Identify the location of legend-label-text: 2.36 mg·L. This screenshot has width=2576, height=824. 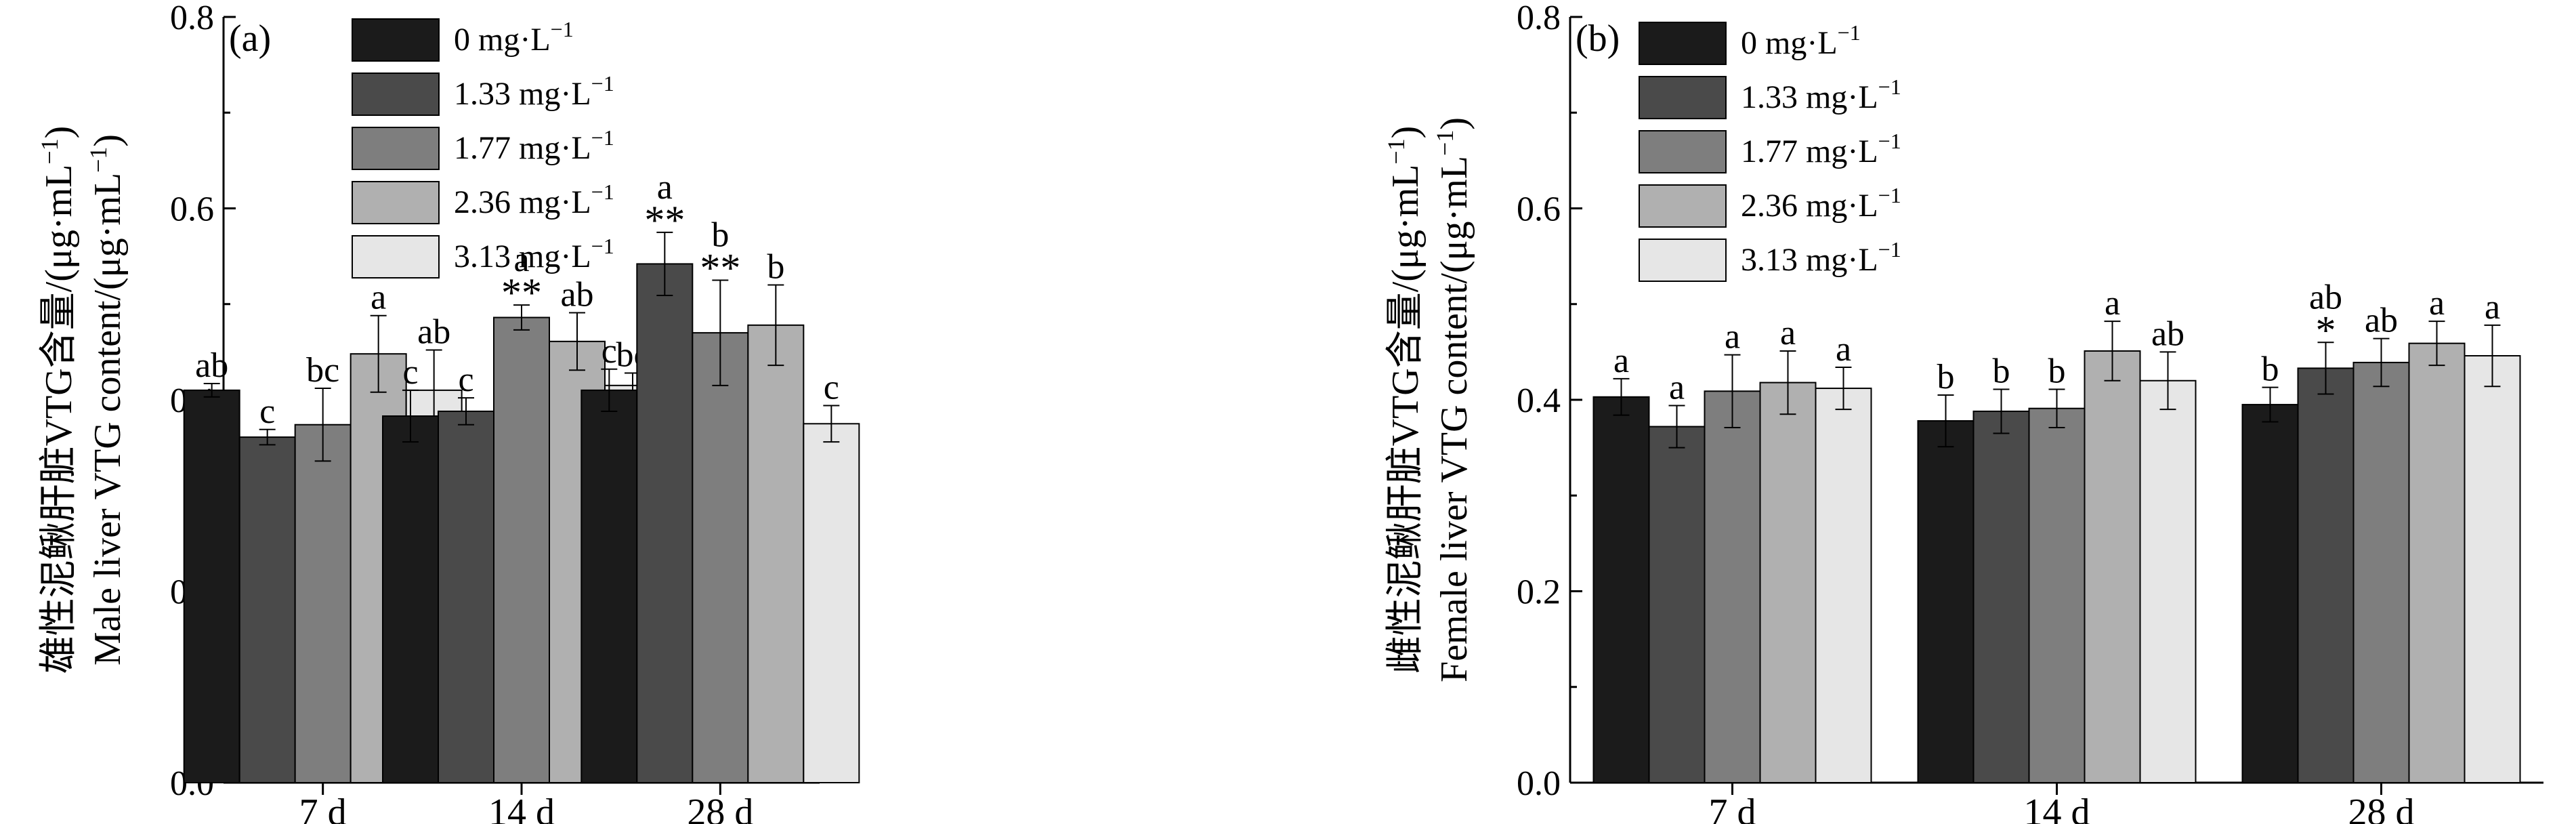
(1810, 206).